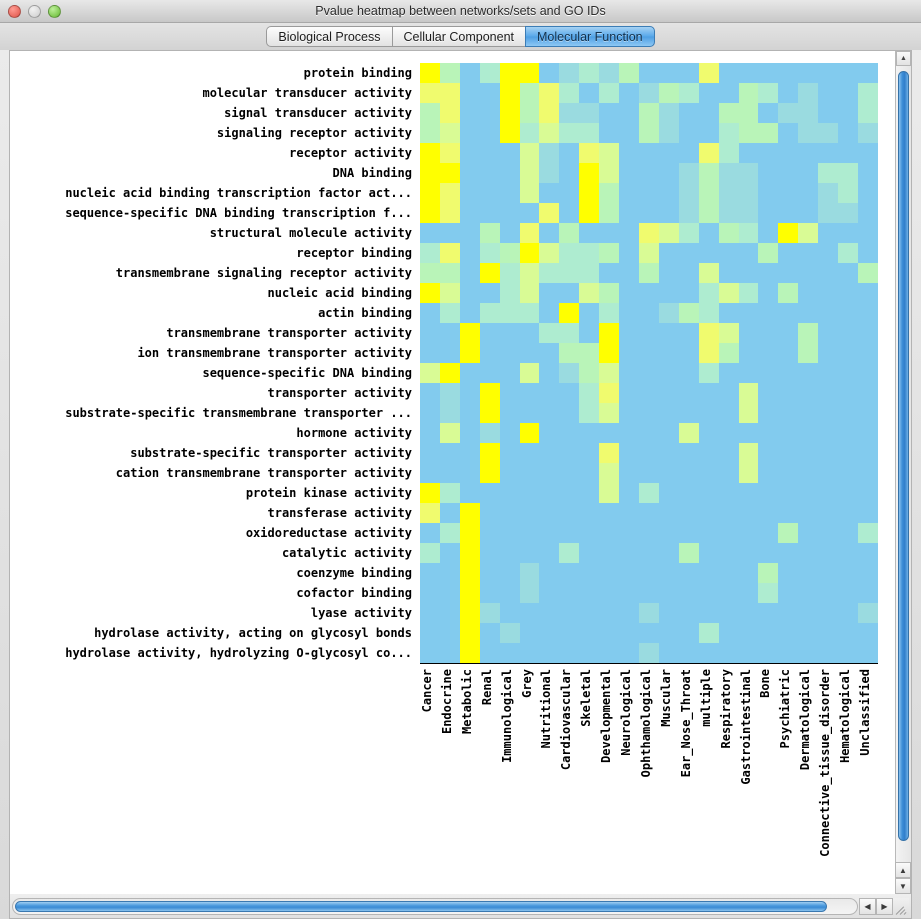 The height and width of the screenshot is (919, 921). I want to click on vertical-scroll-thumb, so click(903, 456).